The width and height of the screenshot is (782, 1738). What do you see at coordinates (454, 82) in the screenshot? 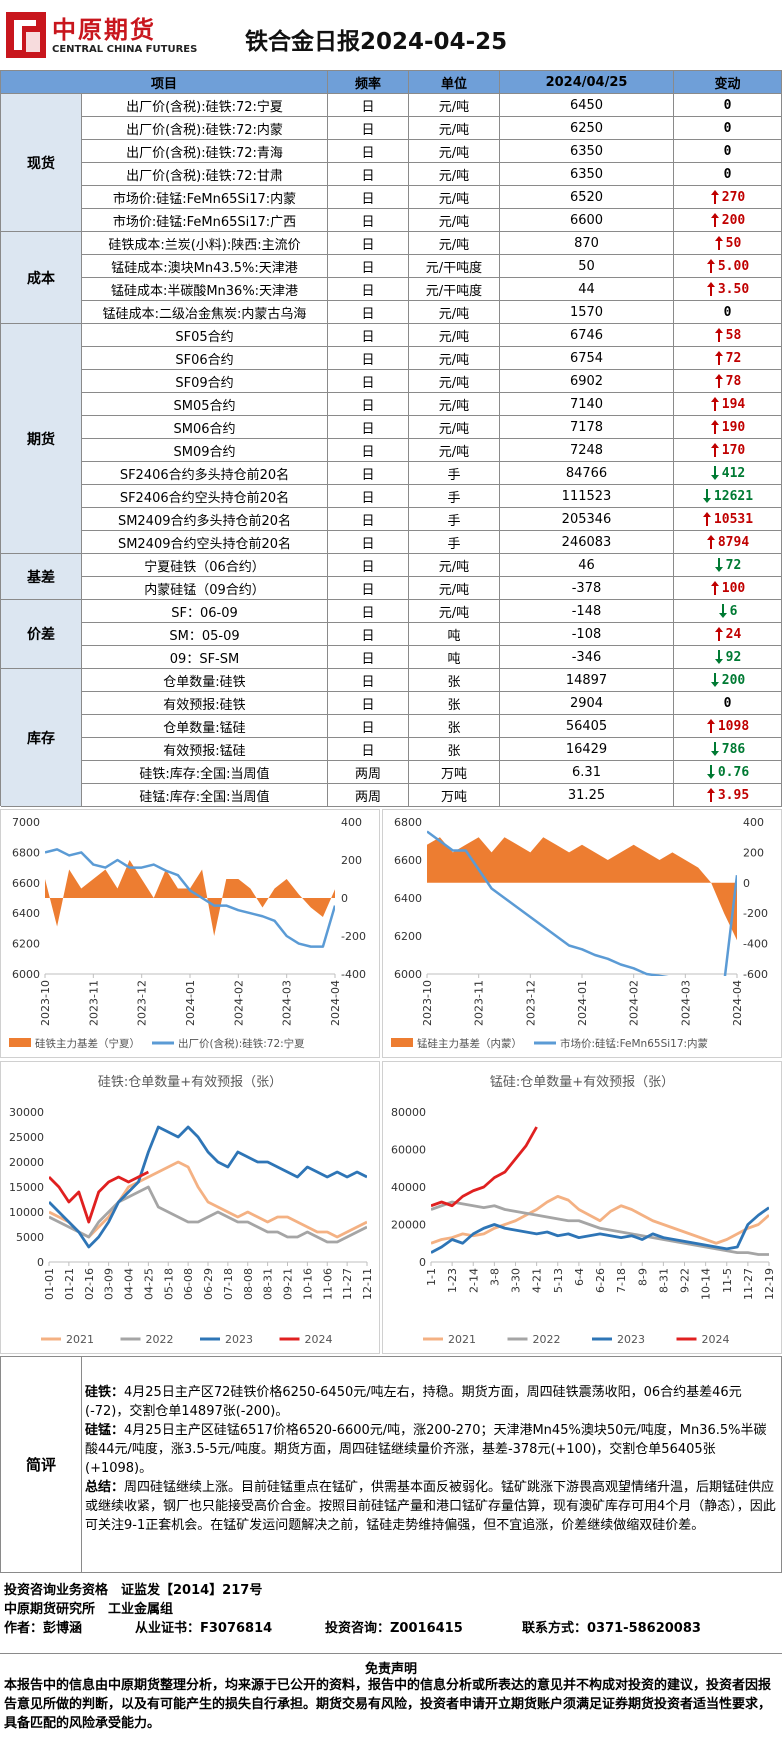
I see `header-cell: 单位` at bounding box center [454, 82].